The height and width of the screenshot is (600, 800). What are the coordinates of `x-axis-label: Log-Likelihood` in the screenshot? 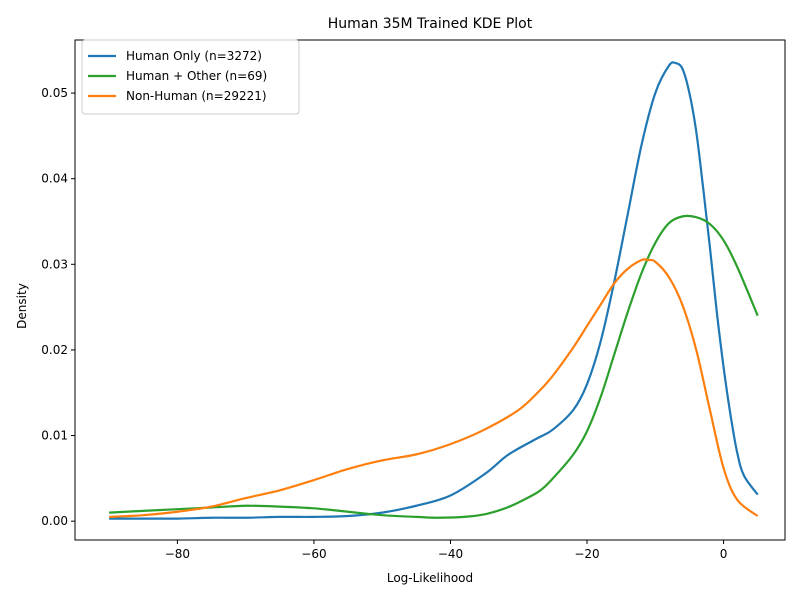 It's located at (430, 578).